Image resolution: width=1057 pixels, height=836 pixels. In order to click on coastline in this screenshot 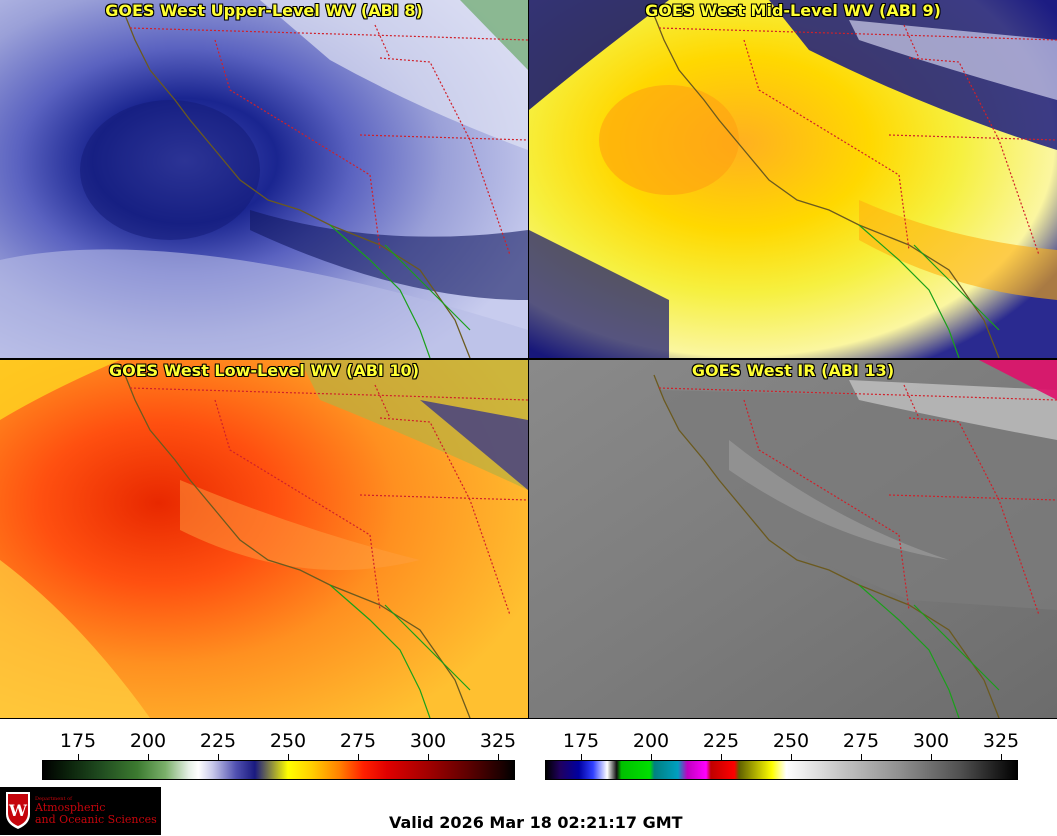, I will do `click(297, 186)`.